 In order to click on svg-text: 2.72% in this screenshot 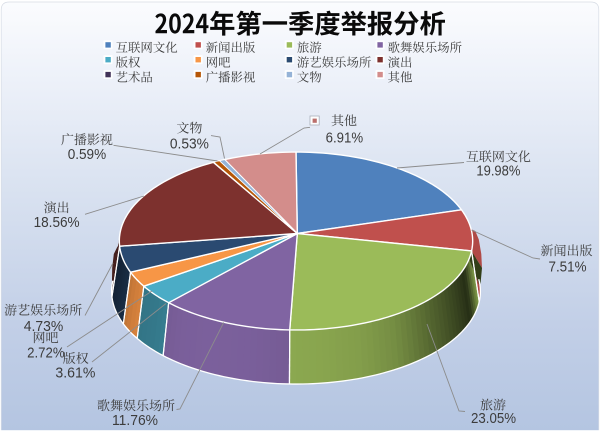, I will do `click(46, 352)`.